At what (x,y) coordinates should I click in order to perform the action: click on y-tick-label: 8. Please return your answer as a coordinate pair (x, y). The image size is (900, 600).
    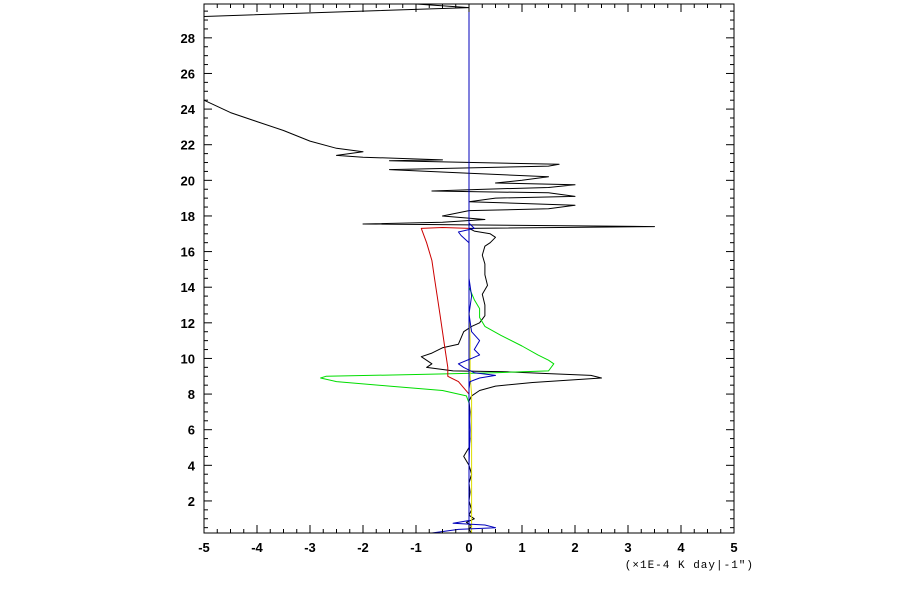
    Looking at the image, I should click on (191, 394).